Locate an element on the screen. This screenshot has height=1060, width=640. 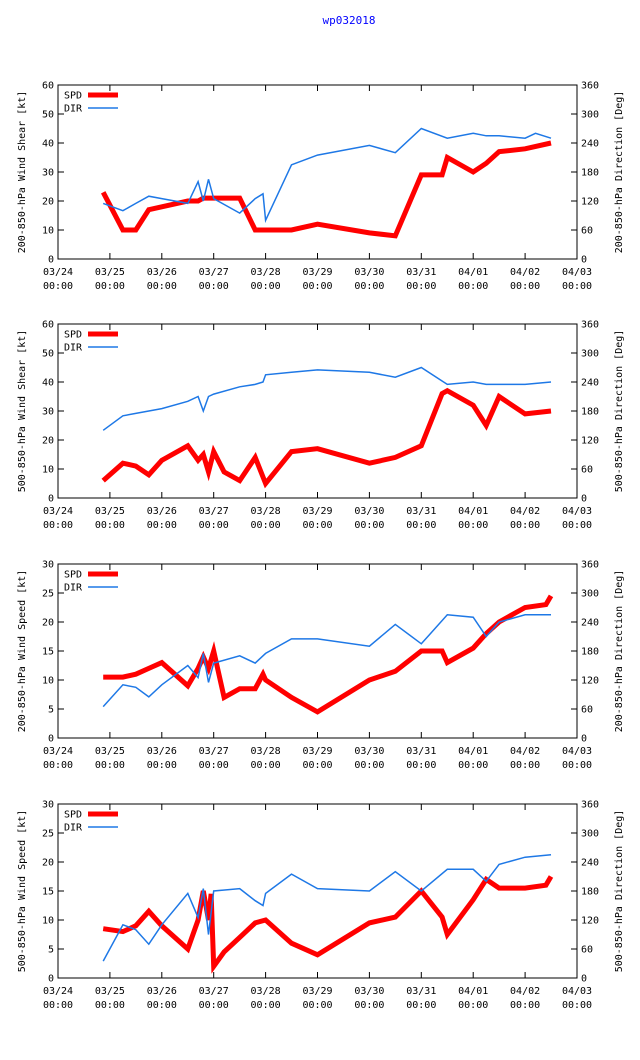
y-axis-label: 500-850-hPa Wind Shear [kt] is located at coordinates (22, 411).